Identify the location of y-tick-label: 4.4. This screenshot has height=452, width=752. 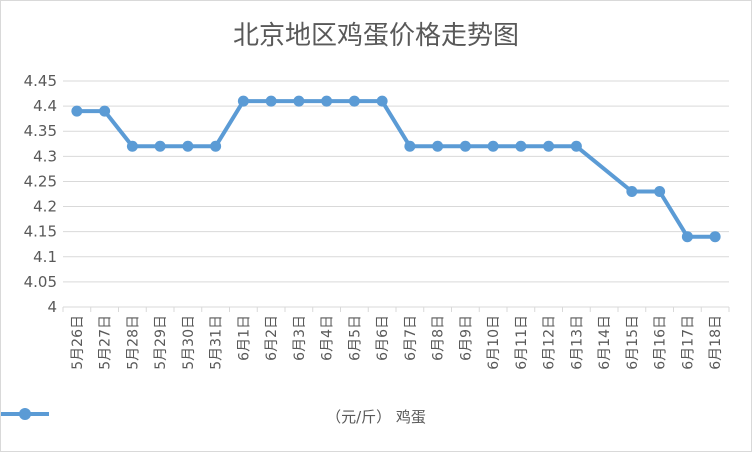
(45, 106).